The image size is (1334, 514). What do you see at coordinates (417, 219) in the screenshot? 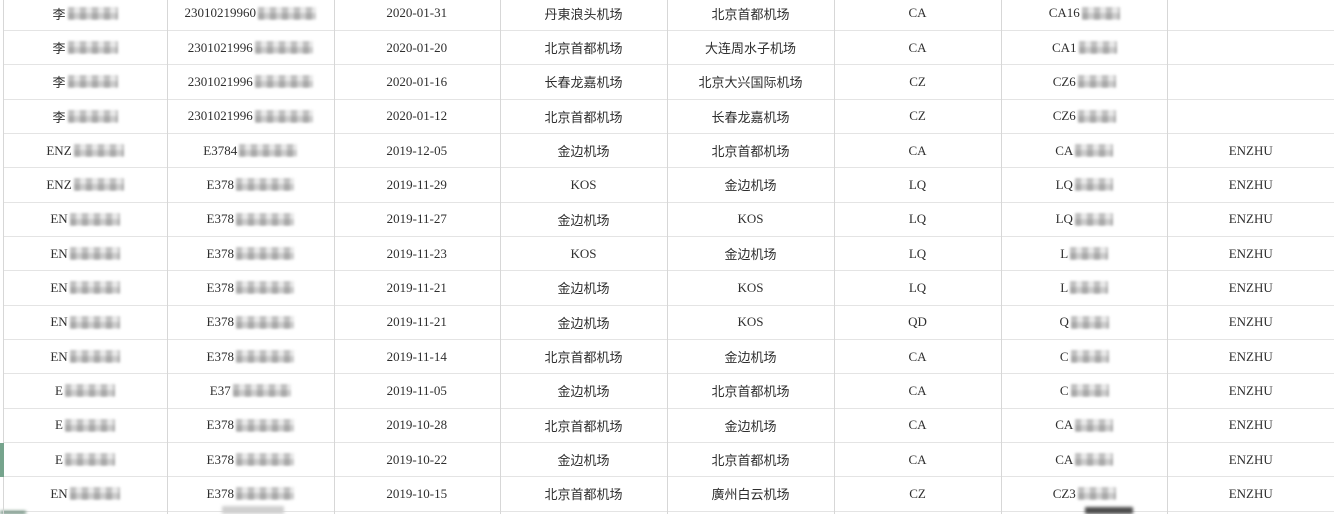
I see `cell-flight-date: 2019-11-27` at bounding box center [417, 219].